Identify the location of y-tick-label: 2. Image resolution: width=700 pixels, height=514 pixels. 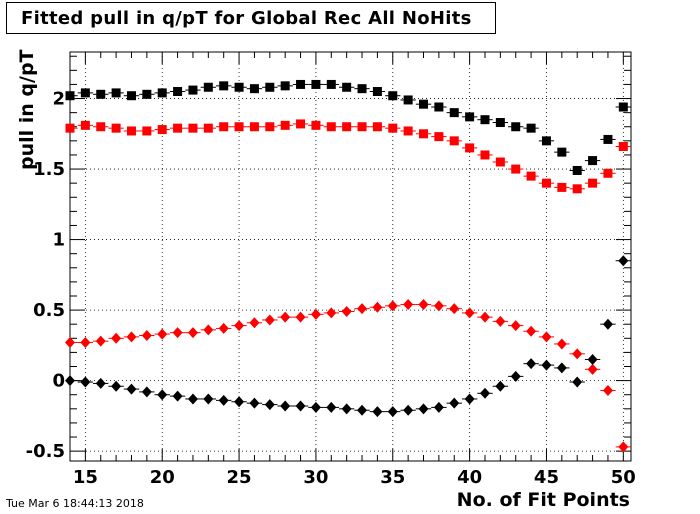
(58, 99).